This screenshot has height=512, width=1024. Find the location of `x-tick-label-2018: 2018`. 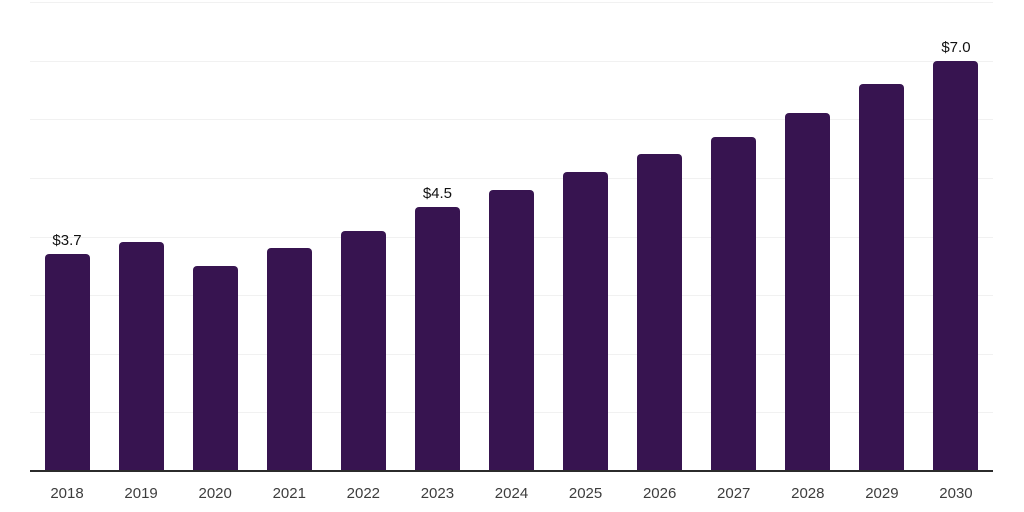

x-tick-label-2018: 2018 is located at coordinates (67, 493).